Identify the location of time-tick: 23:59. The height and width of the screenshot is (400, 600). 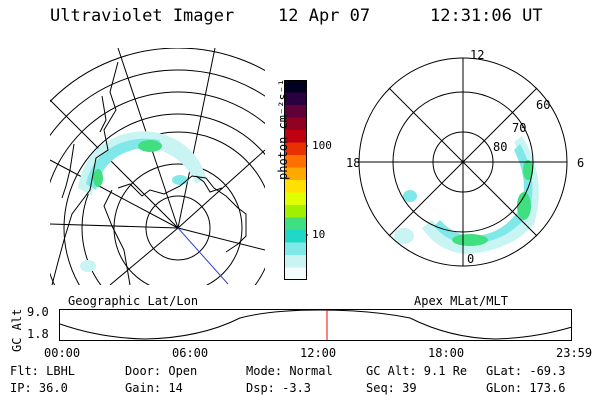
(574, 353).